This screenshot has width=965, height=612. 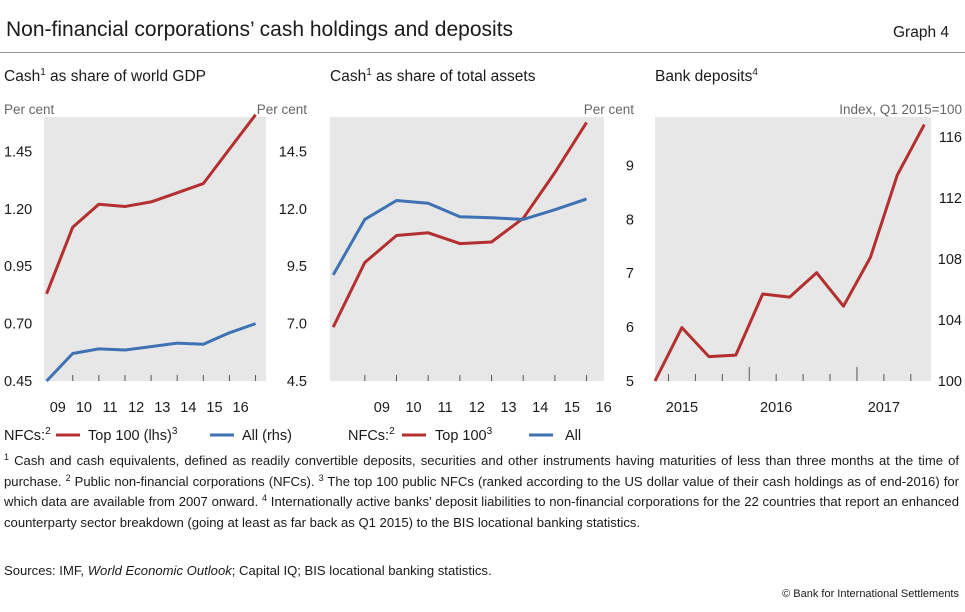 I want to click on legend-prefix-assets: NFCs:2, so click(x=371, y=435).